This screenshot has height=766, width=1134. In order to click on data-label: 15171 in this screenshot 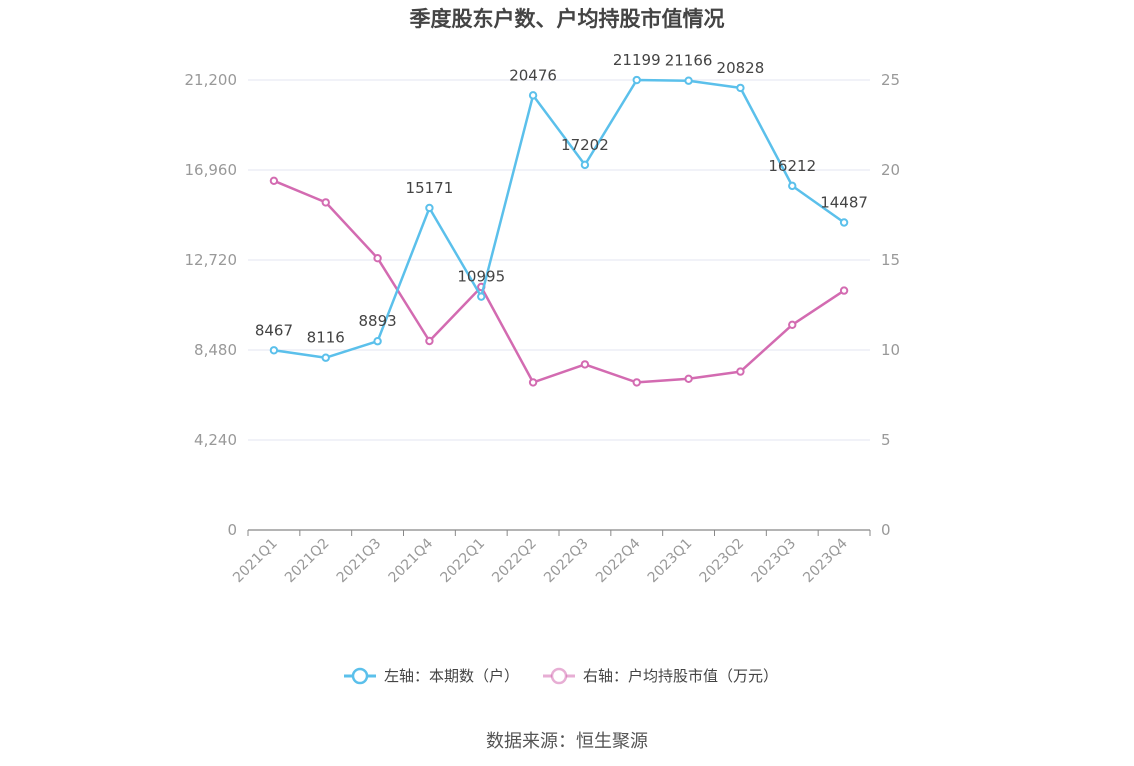, I will do `click(430, 188)`.